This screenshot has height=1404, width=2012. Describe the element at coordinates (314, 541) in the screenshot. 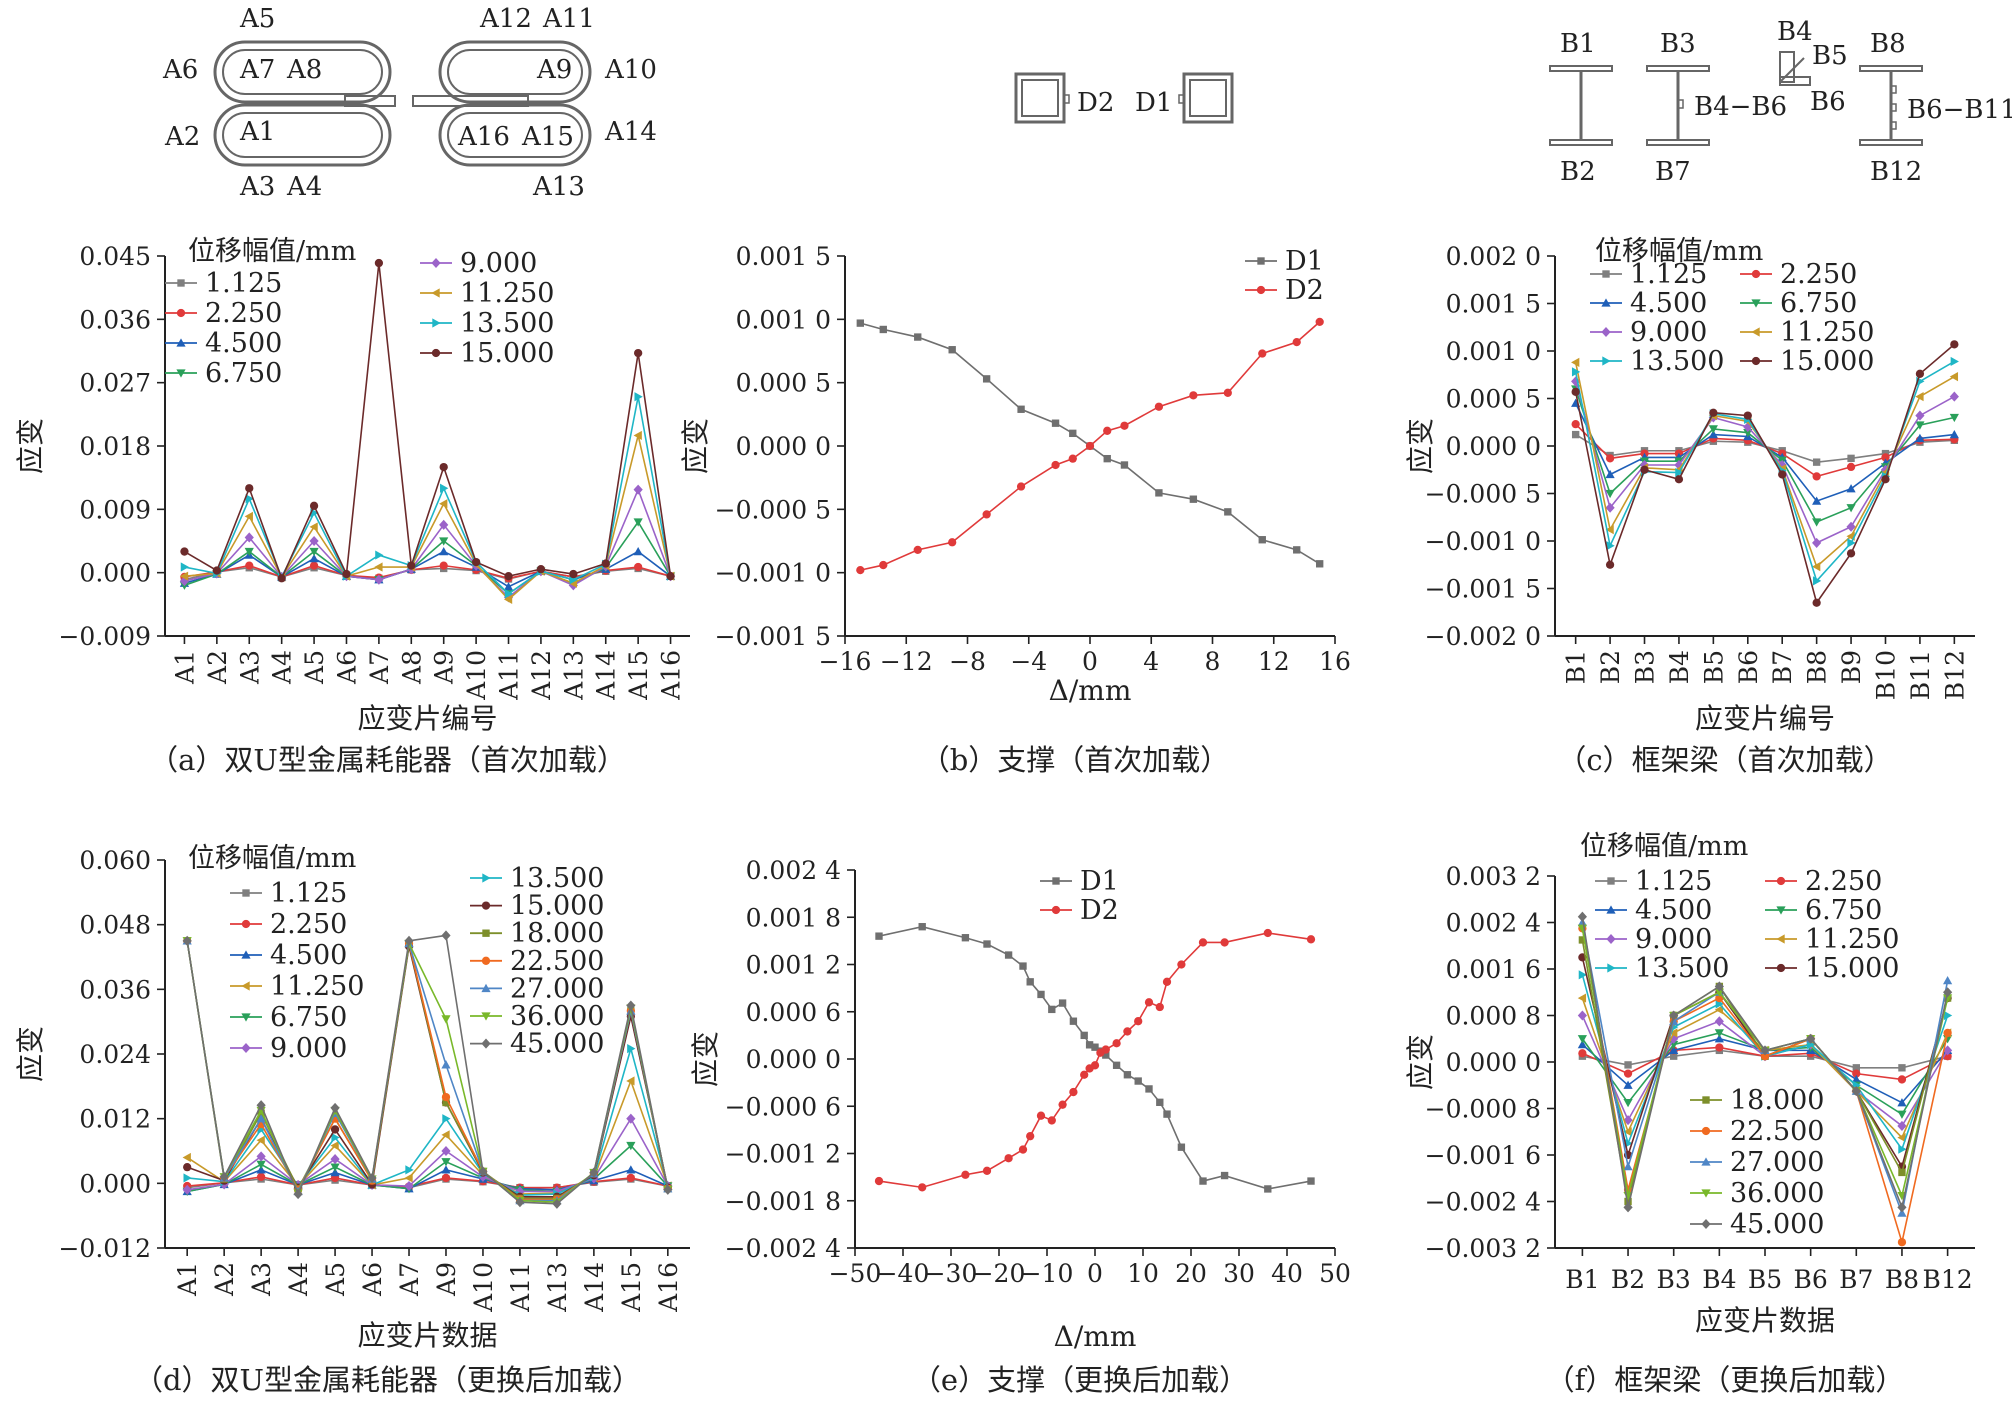

I see `data-point-9.000` at that location.